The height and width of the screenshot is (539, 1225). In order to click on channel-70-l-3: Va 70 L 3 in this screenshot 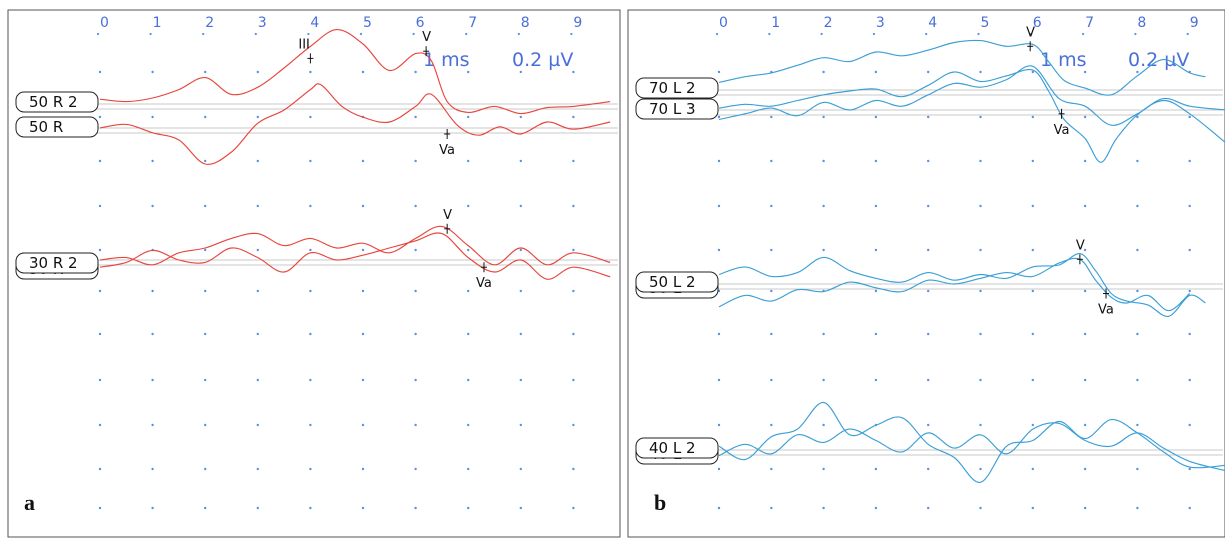, I will do `click(930, 114)`.